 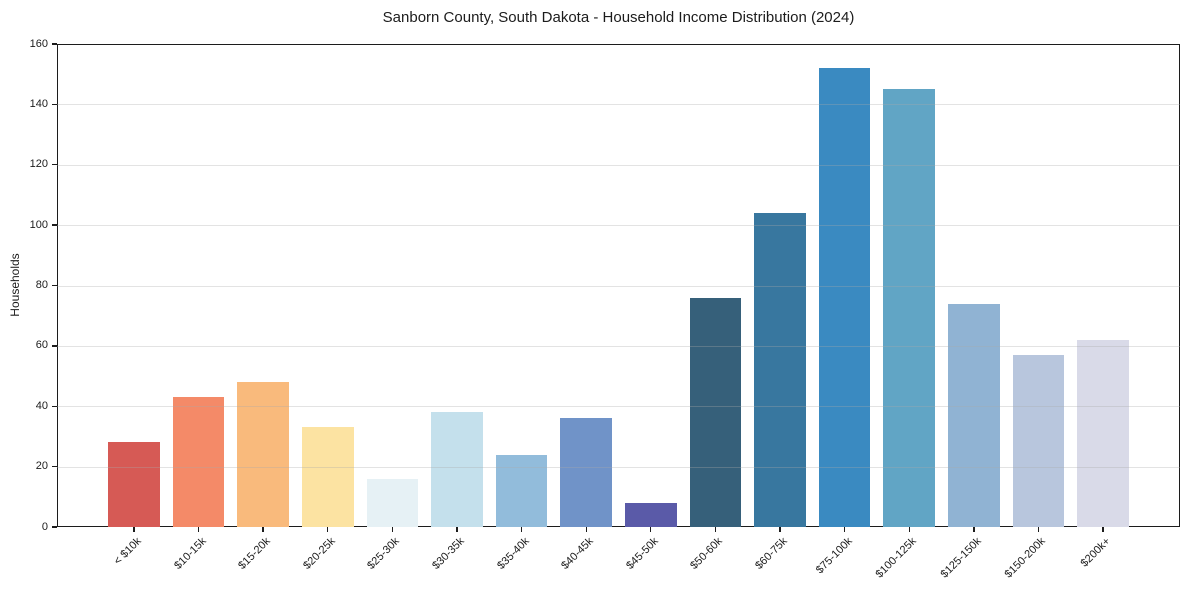 I want to click on y-tick-label: 20, so click(x=41, y=466).